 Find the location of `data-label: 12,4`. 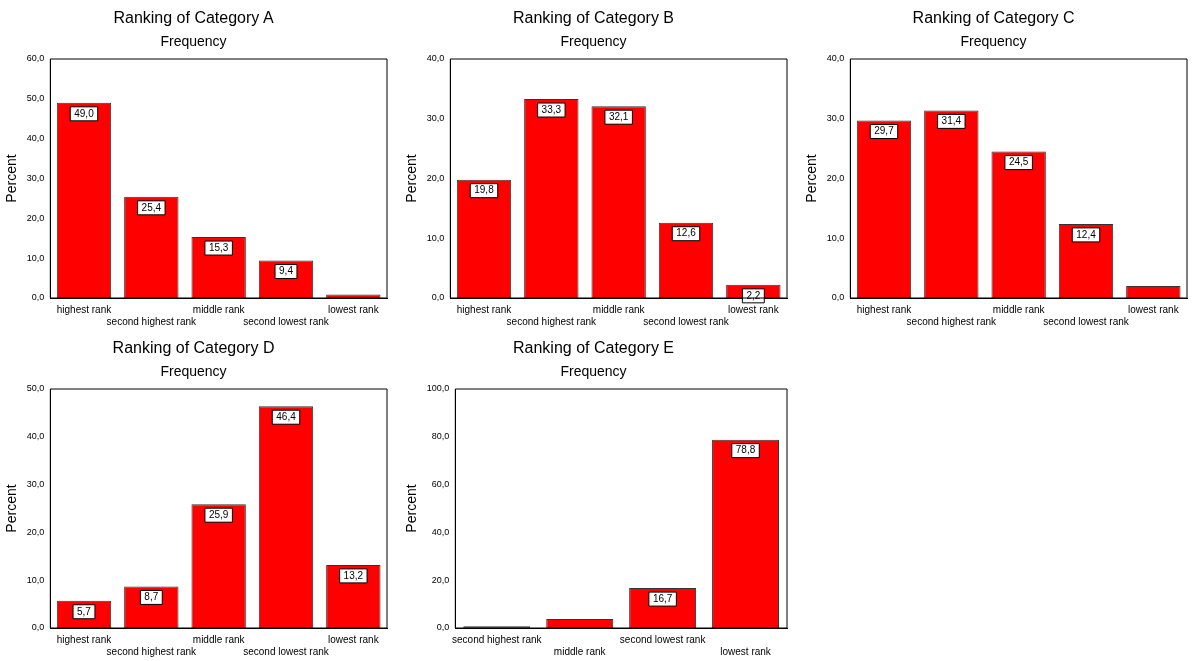

data-label: 12,4 is located at coordinates (1086, 234).